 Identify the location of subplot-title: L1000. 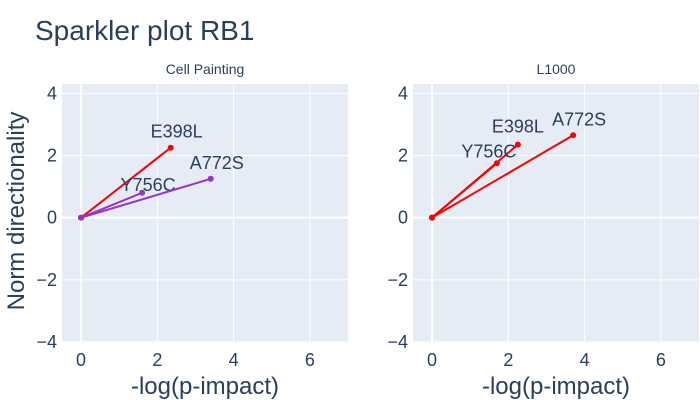
(556, 69).